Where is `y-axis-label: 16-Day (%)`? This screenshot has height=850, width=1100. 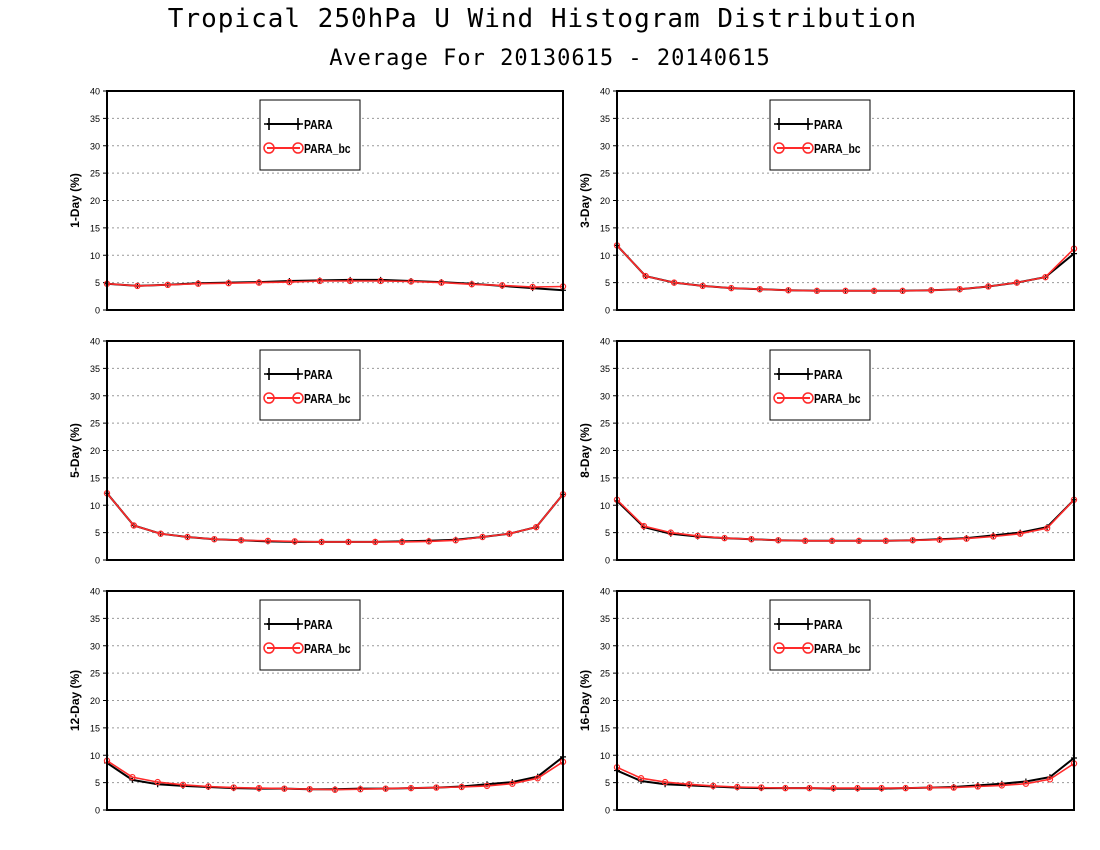
y-axis-label: 16-Day (%) is located at coordinates (585, 700).